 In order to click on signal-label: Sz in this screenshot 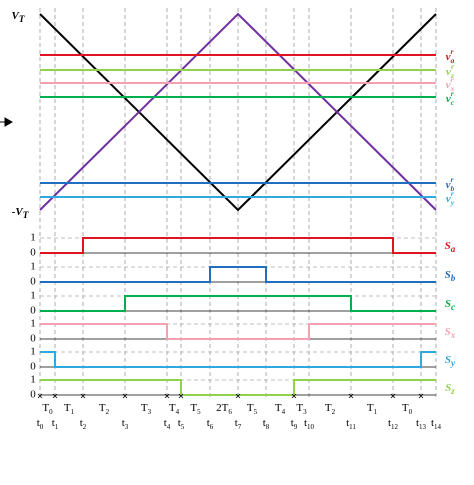, I will do `click(450, 389)`.